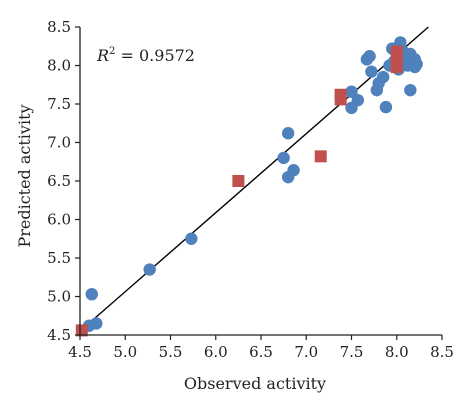 This screenshot has width=474, height=409. What do you see at coordinates (24, 175) in the screenshot?
I see `y-axis-title: Predicted activity` at bounding box center [24, 175].